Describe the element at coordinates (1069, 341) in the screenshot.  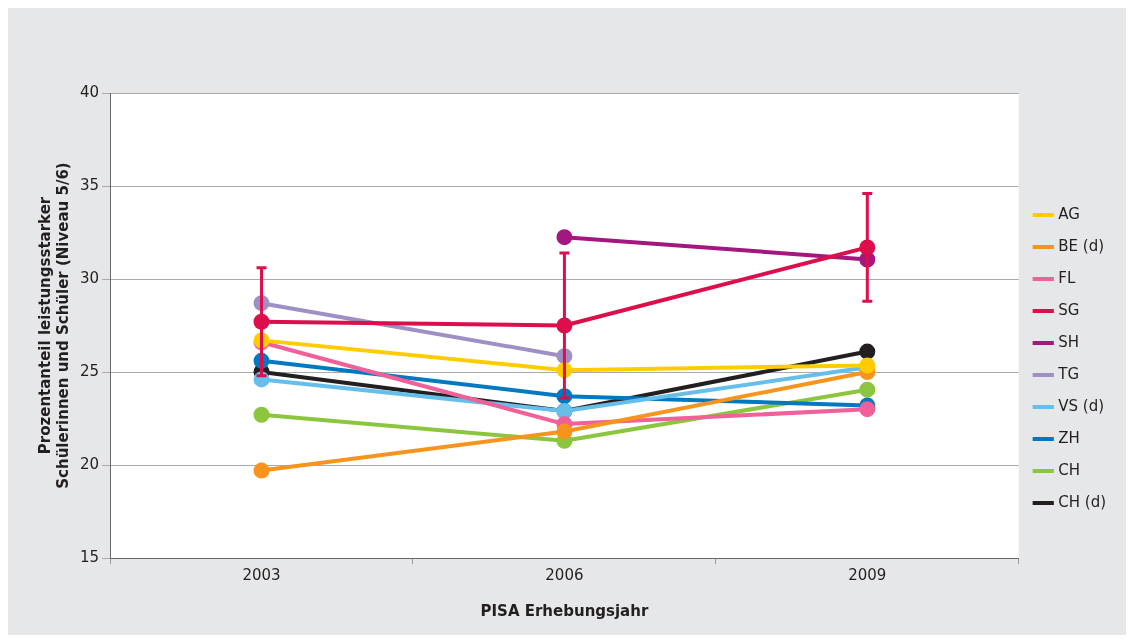
I see `legend-label: SH` at that location.